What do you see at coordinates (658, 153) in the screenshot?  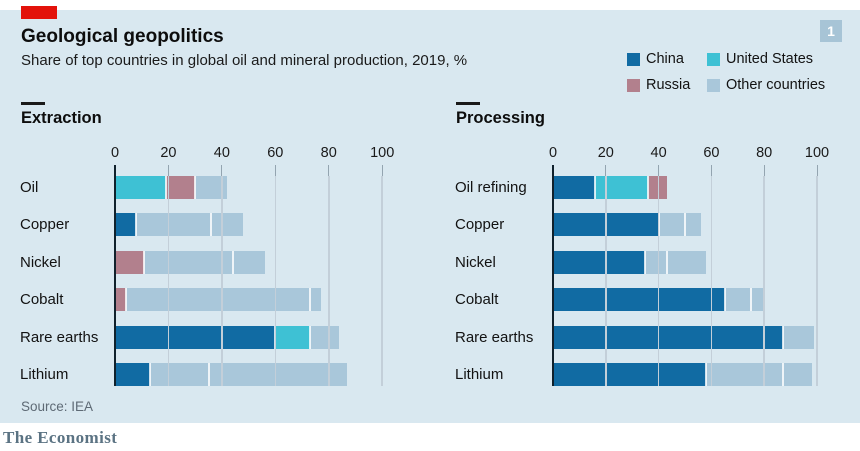 I see `axis-tick-label: 40` at bounding box center [658, 153].